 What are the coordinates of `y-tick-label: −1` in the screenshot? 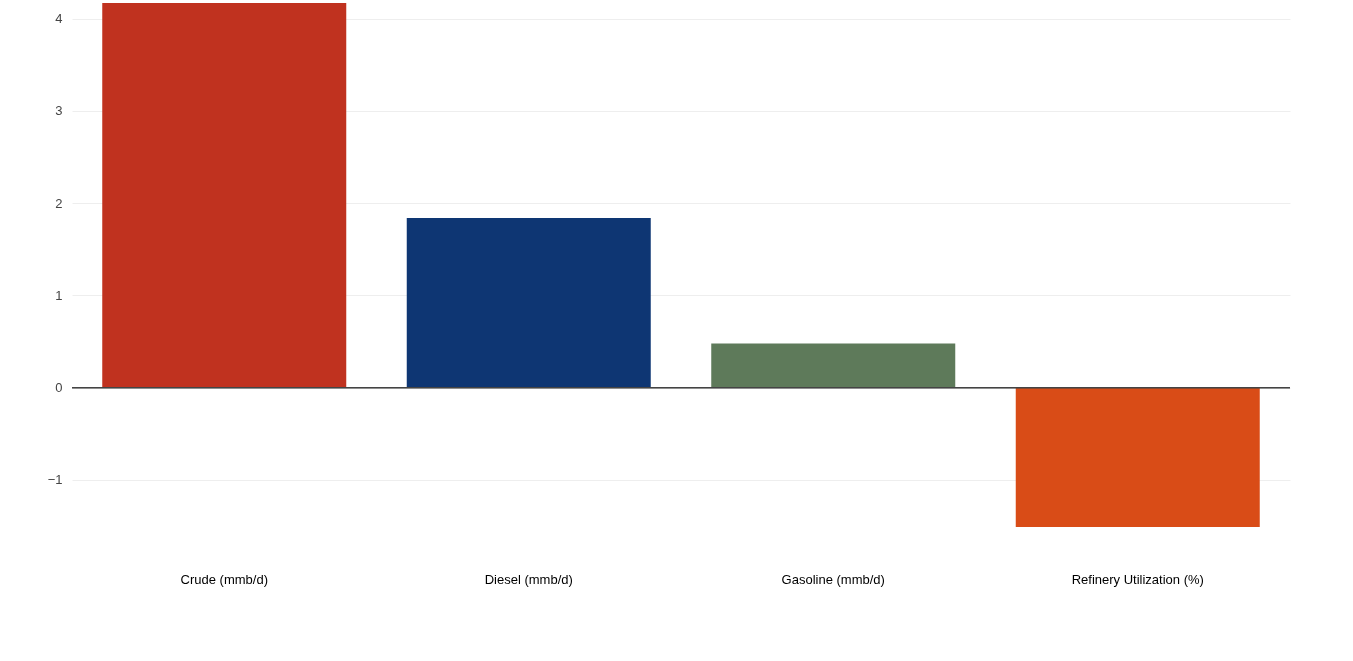 It's located at (55, 480).